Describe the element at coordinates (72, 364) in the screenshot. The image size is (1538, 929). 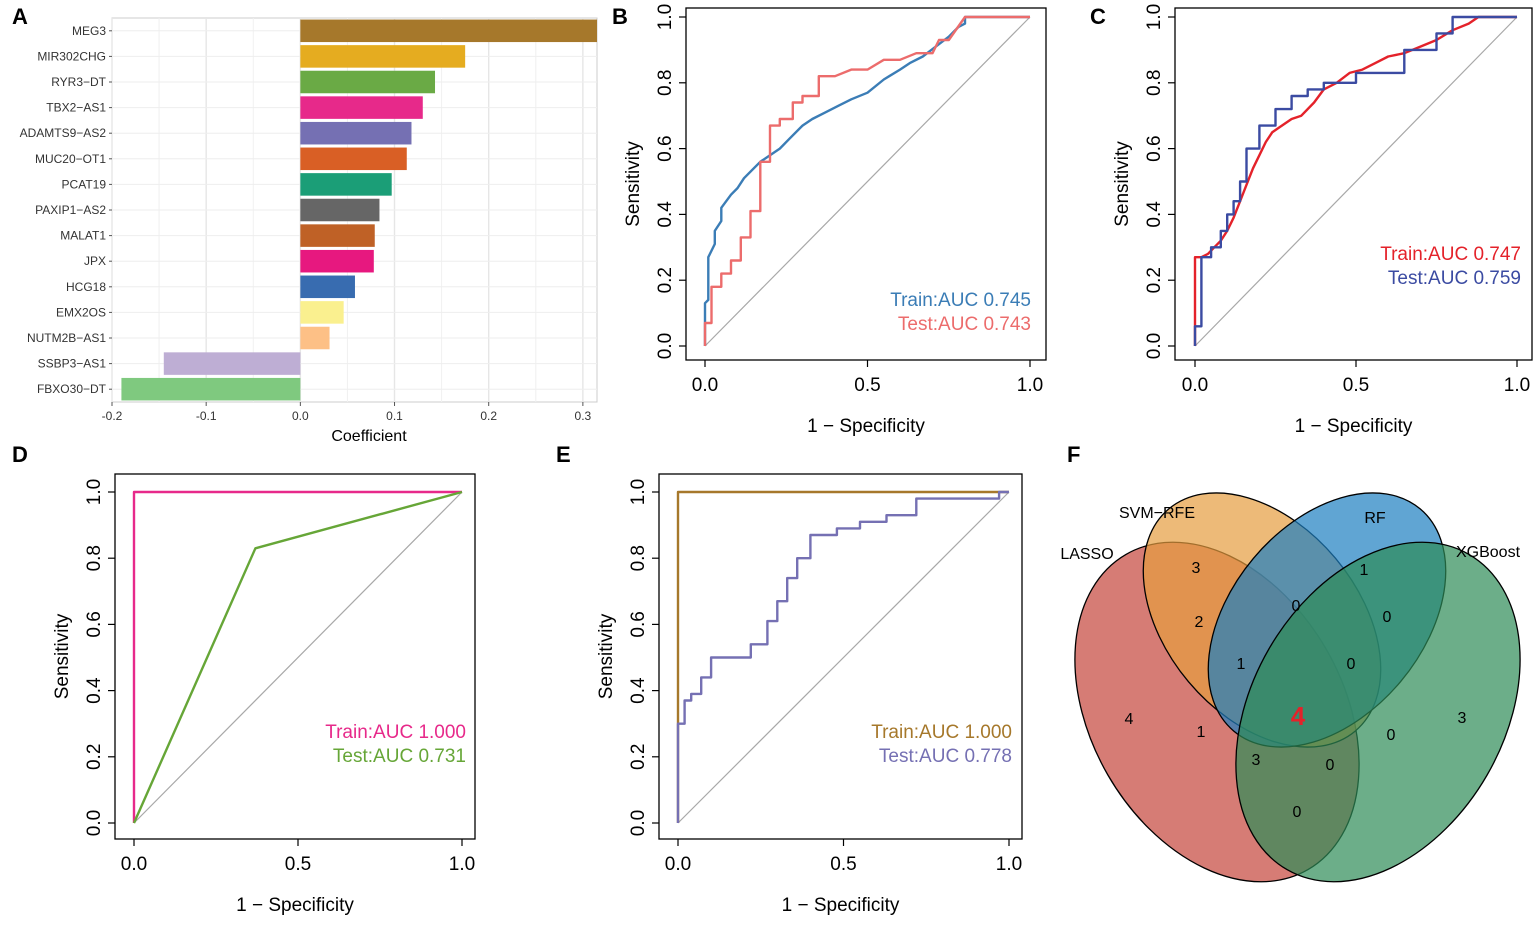
I see `y-tick-label: SSBP3−AS1` at that location.